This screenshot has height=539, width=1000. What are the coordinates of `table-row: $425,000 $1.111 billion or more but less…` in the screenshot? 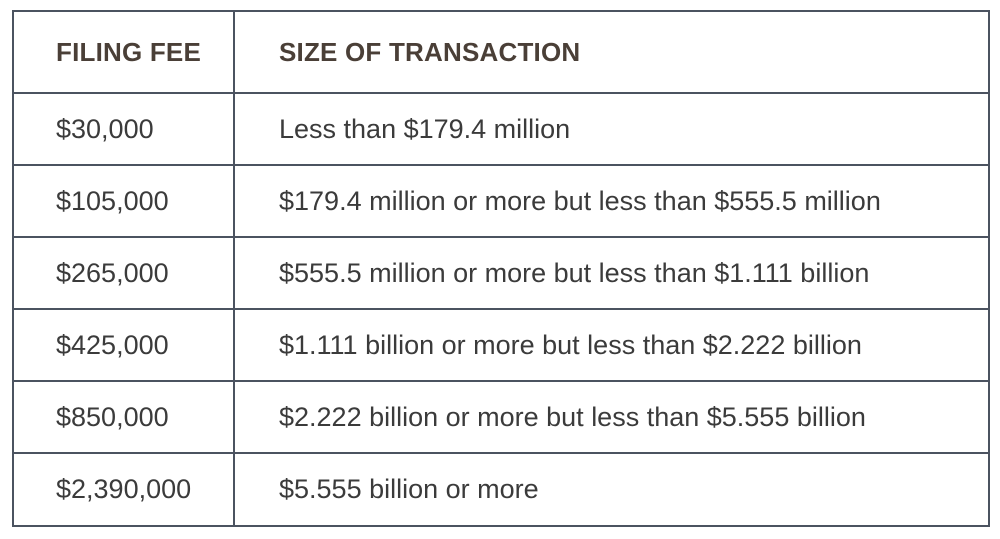 It's located at (501, 345).